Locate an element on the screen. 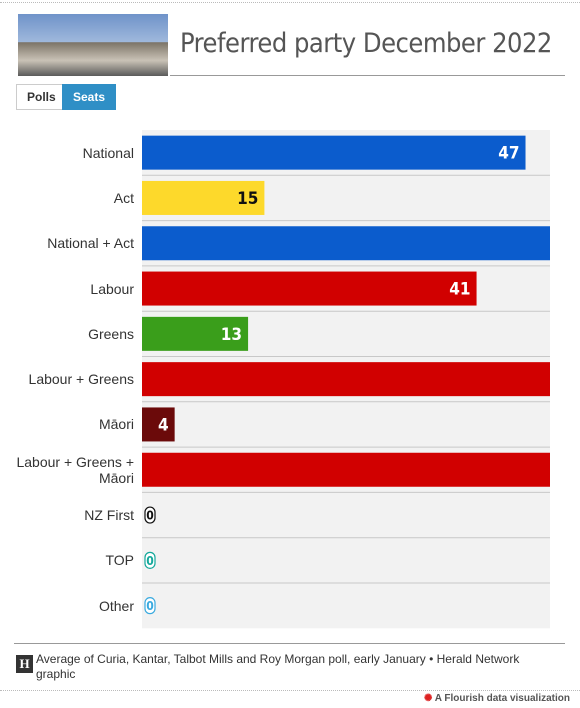  top-rule is located at coordinates (290, 2).